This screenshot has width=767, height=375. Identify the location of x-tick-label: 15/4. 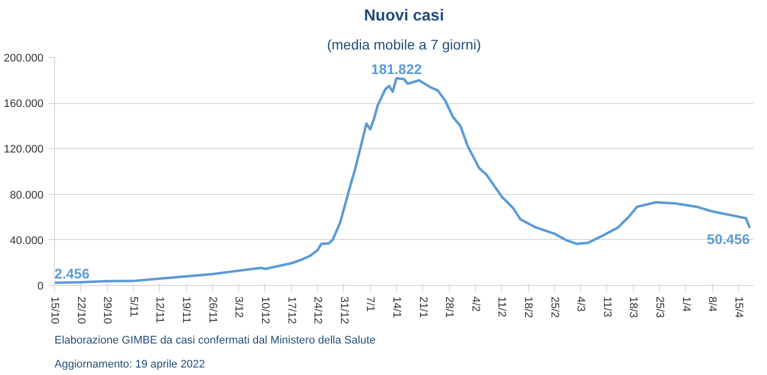
(738, 307).